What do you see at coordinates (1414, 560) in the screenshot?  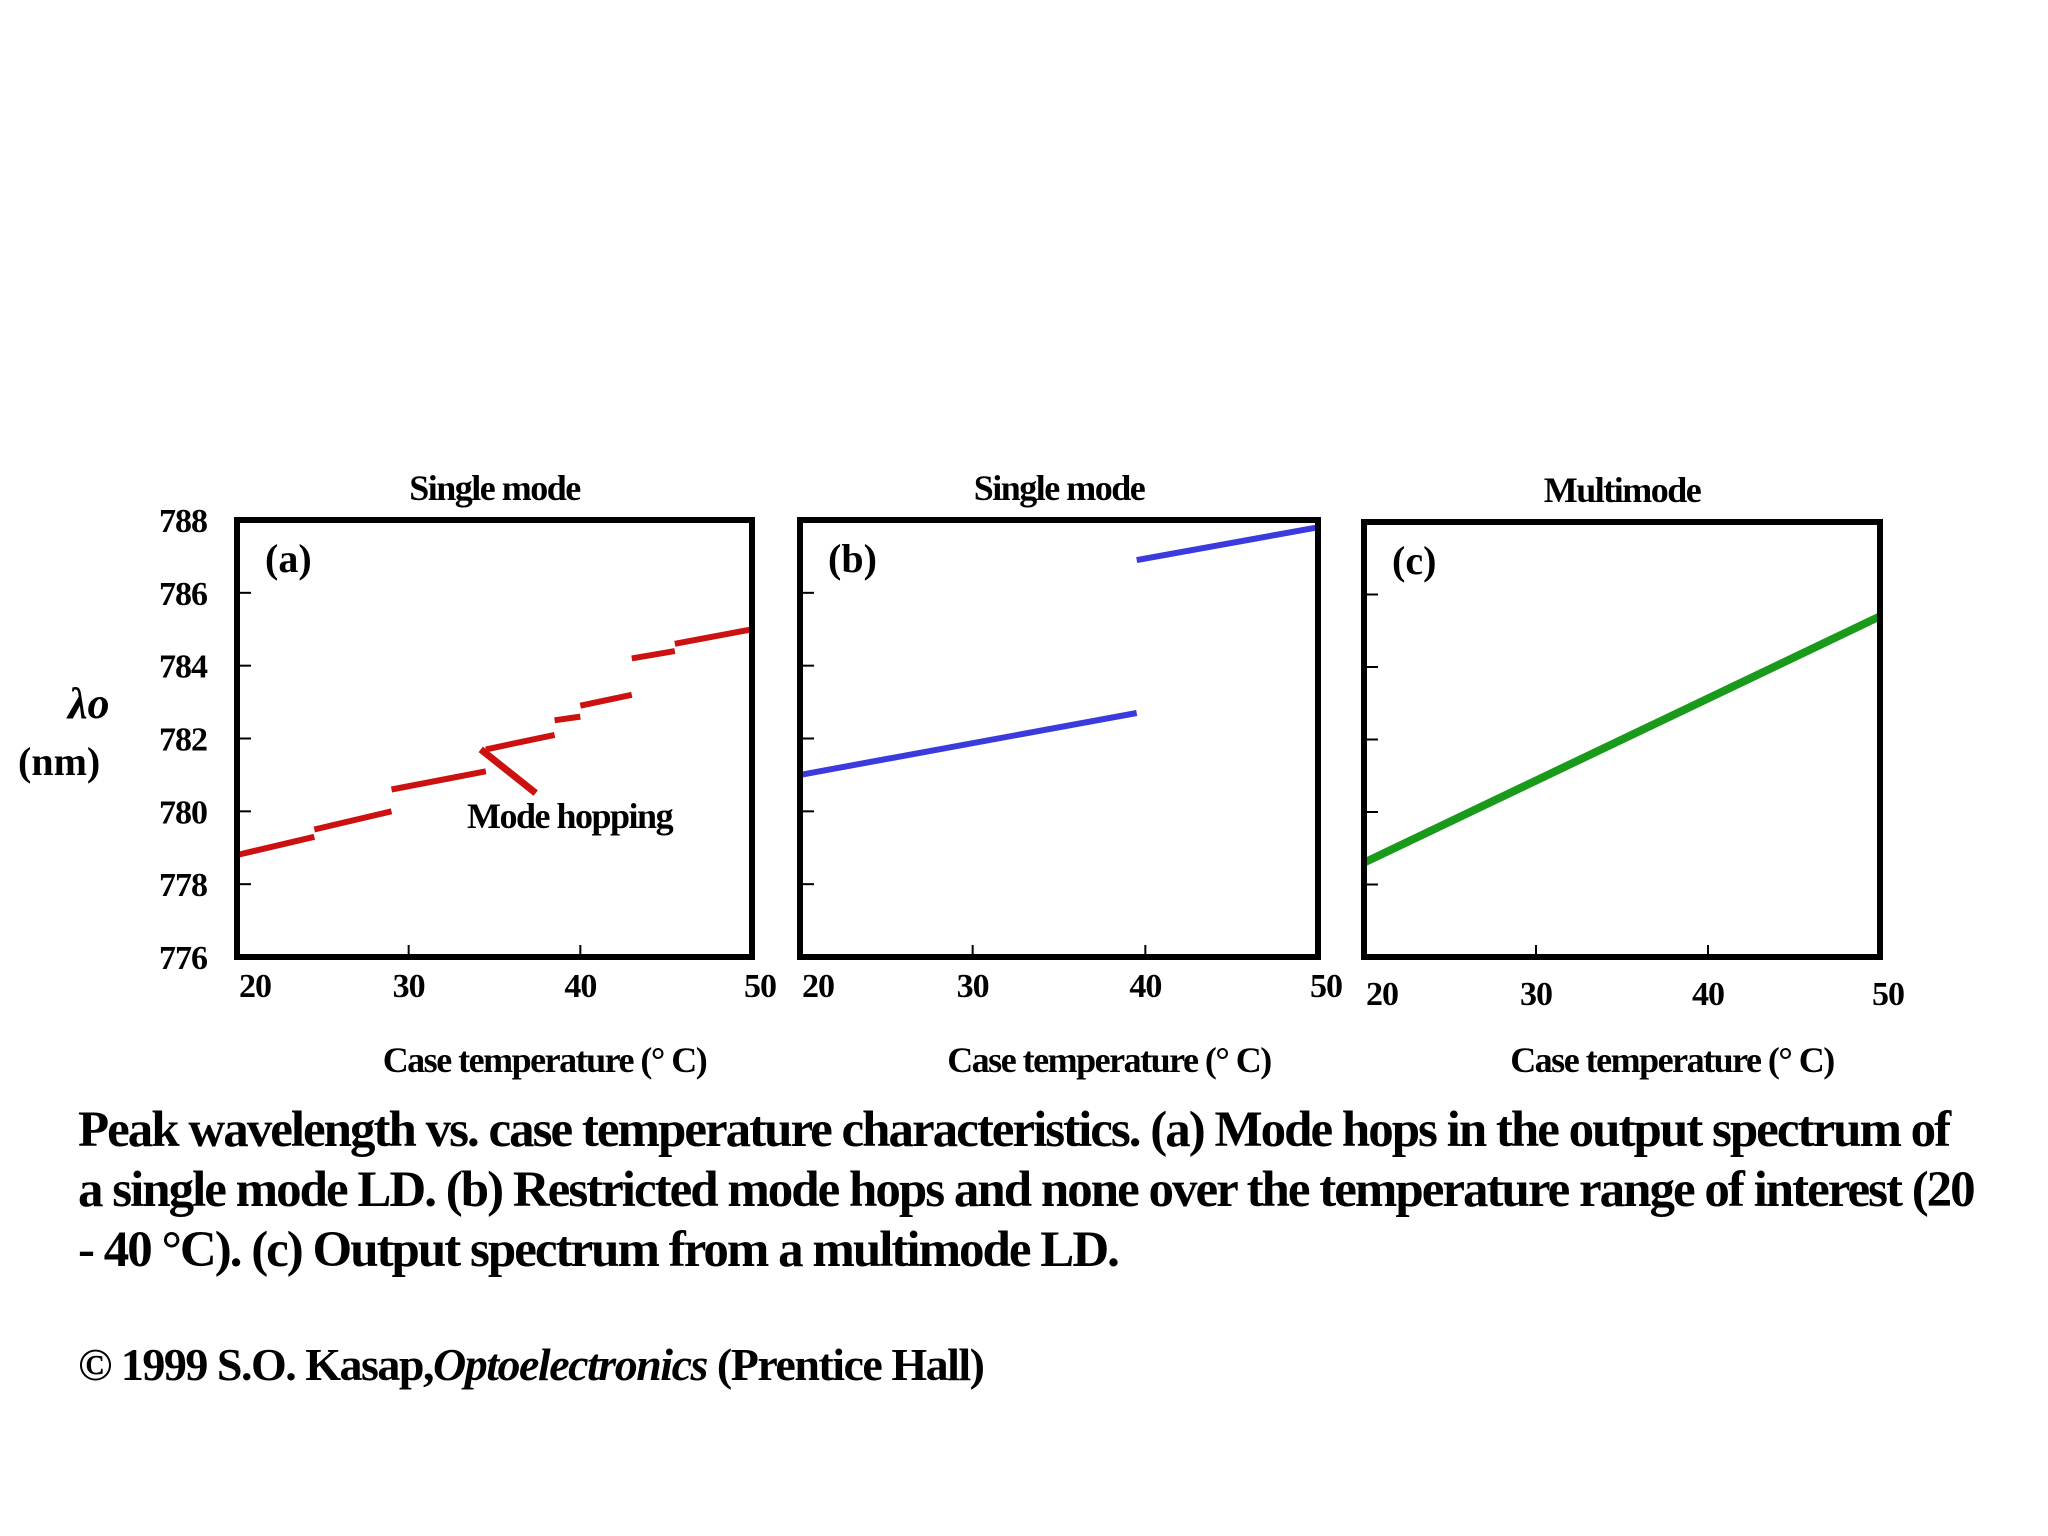 I see `panel-label: (c)` at bounding box center [1414, 560].